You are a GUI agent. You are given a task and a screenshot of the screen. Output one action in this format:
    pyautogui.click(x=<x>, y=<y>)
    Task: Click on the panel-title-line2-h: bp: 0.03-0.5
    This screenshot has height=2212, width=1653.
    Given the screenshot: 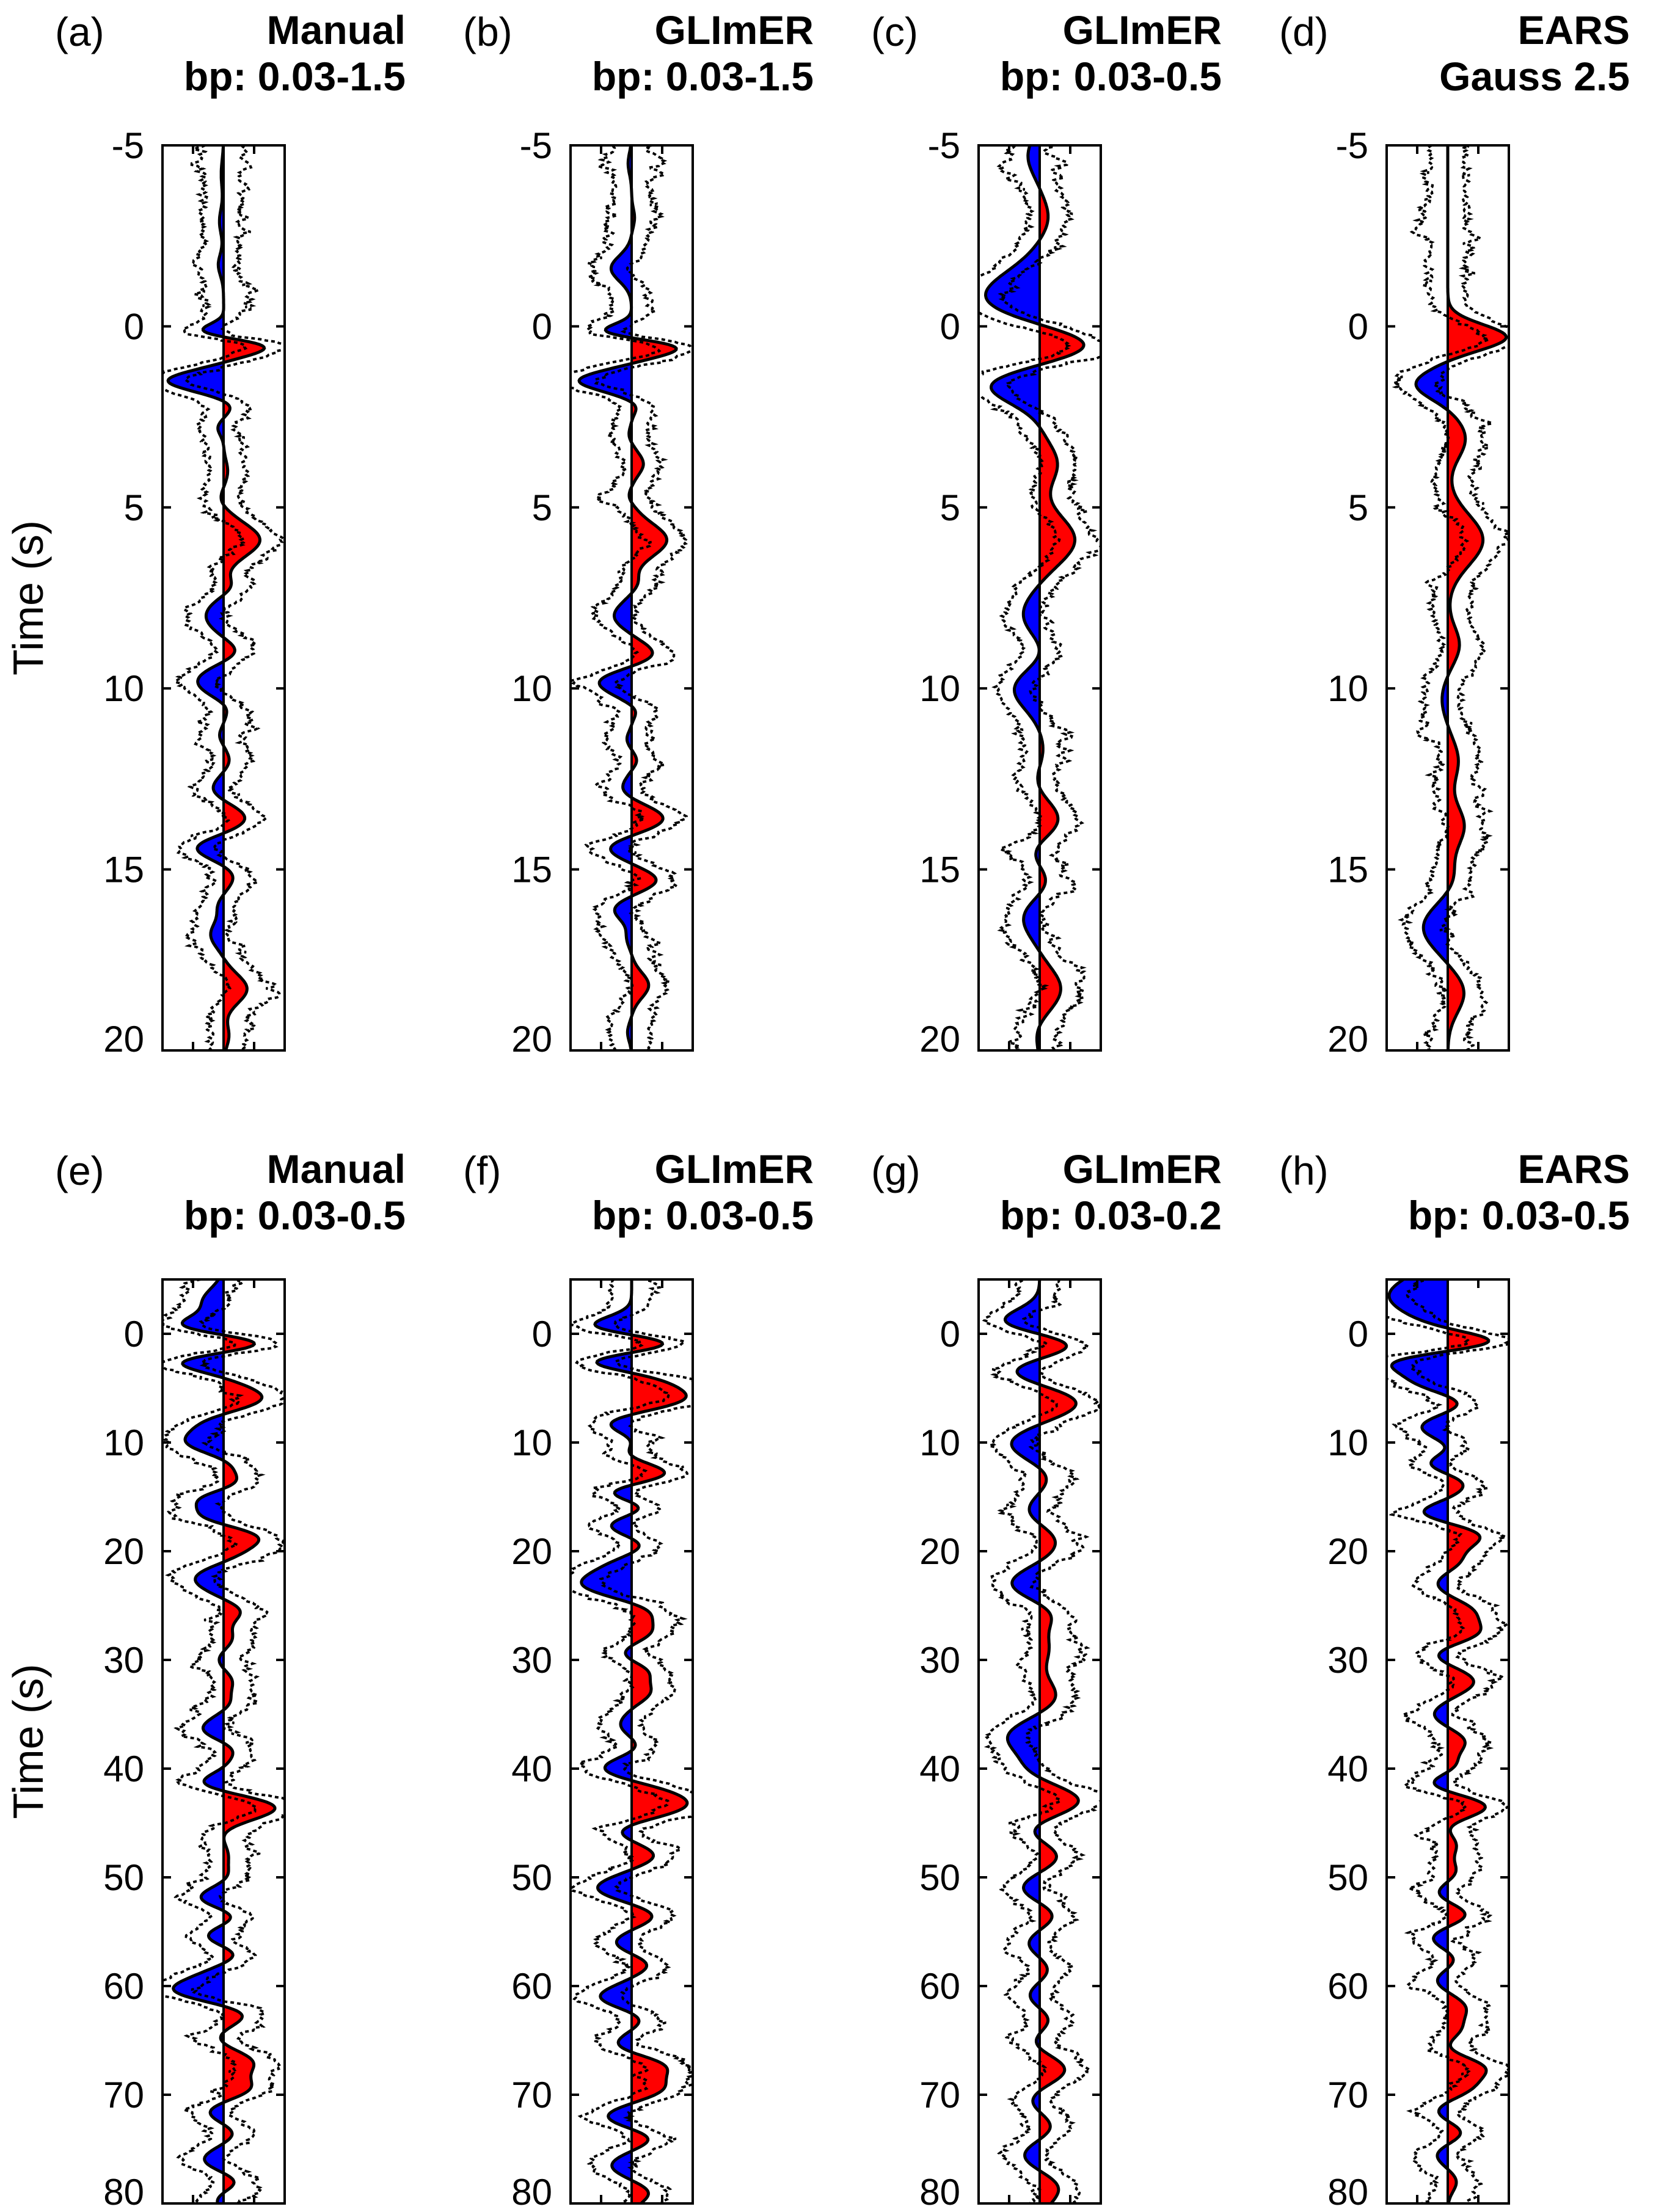 What is the action you would take?
    pyautogui.click(x=1519, y=1216)
    